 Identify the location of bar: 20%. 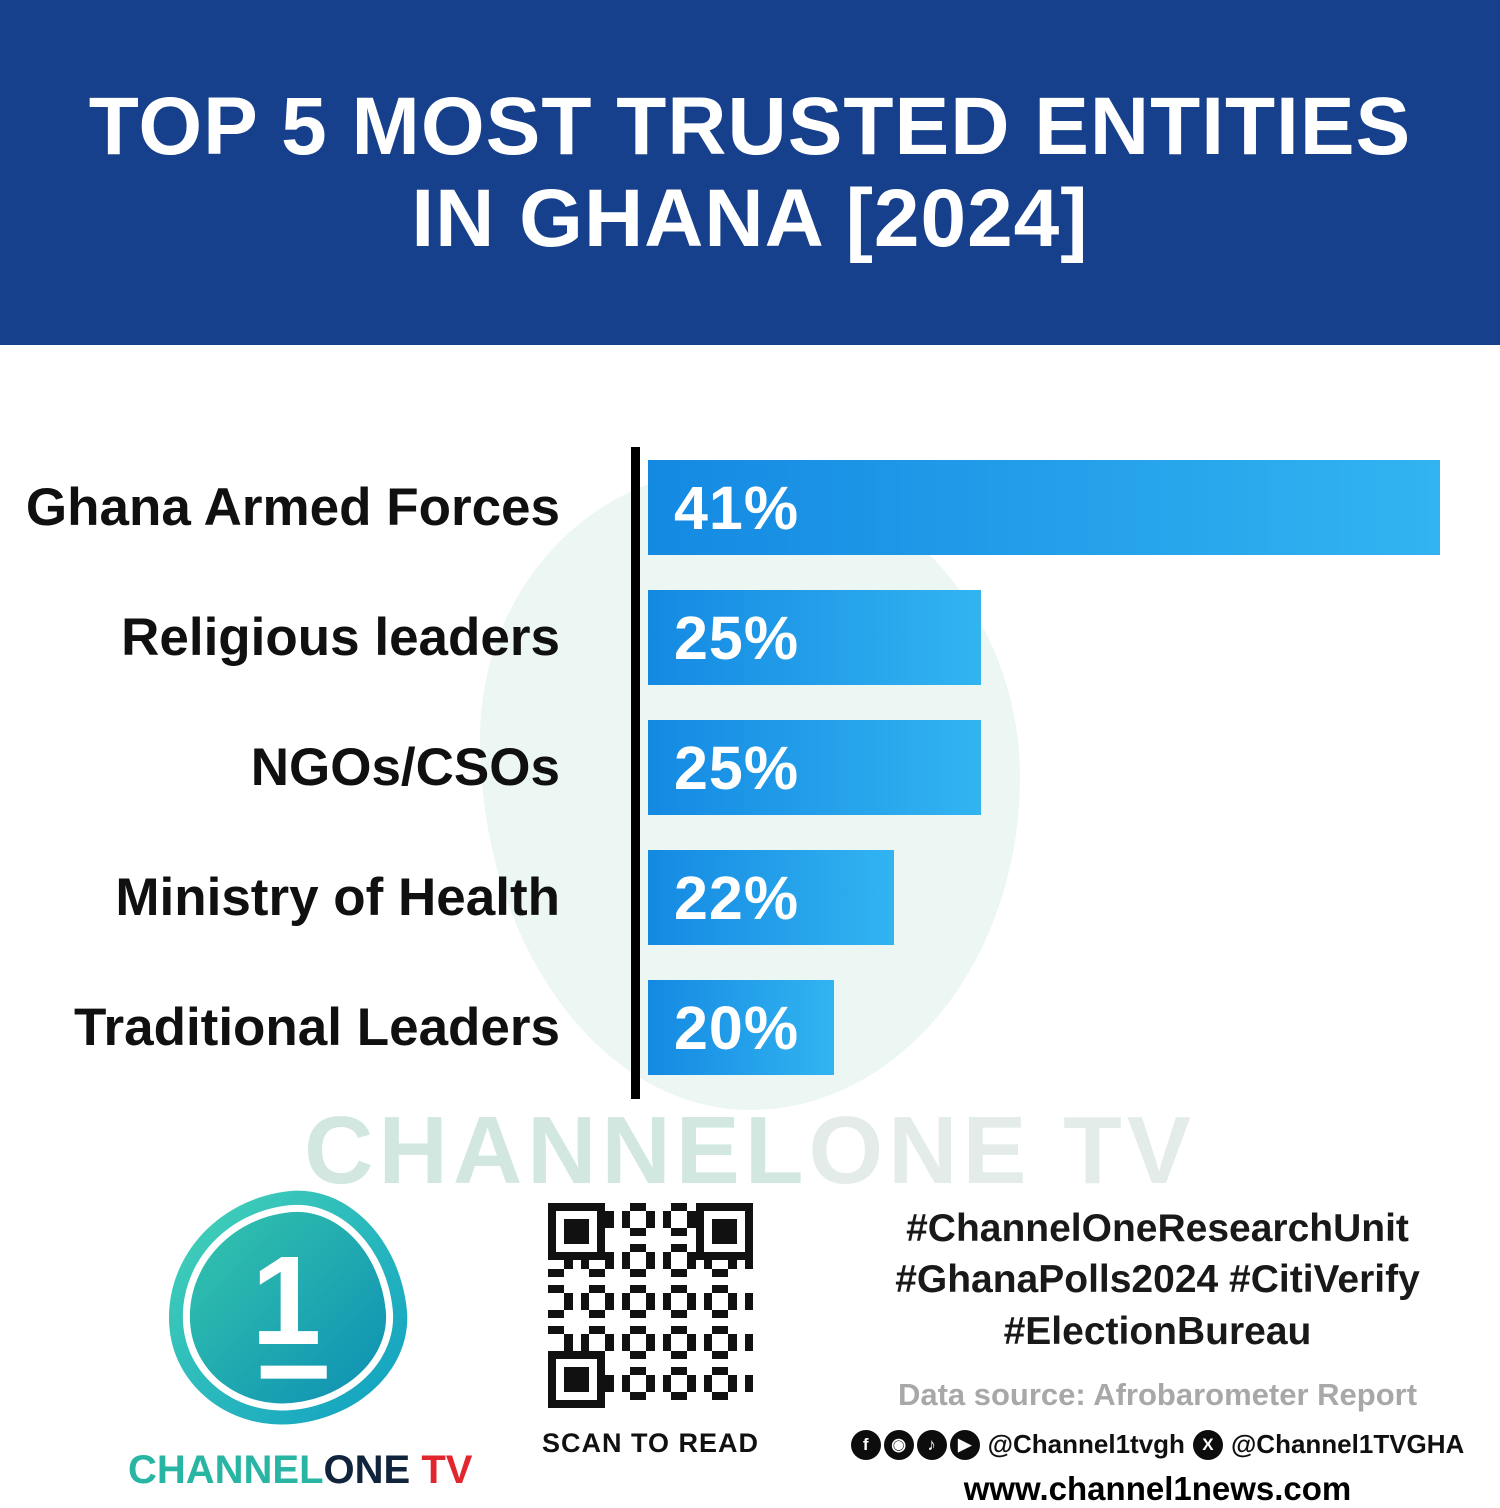
(741, 1027).